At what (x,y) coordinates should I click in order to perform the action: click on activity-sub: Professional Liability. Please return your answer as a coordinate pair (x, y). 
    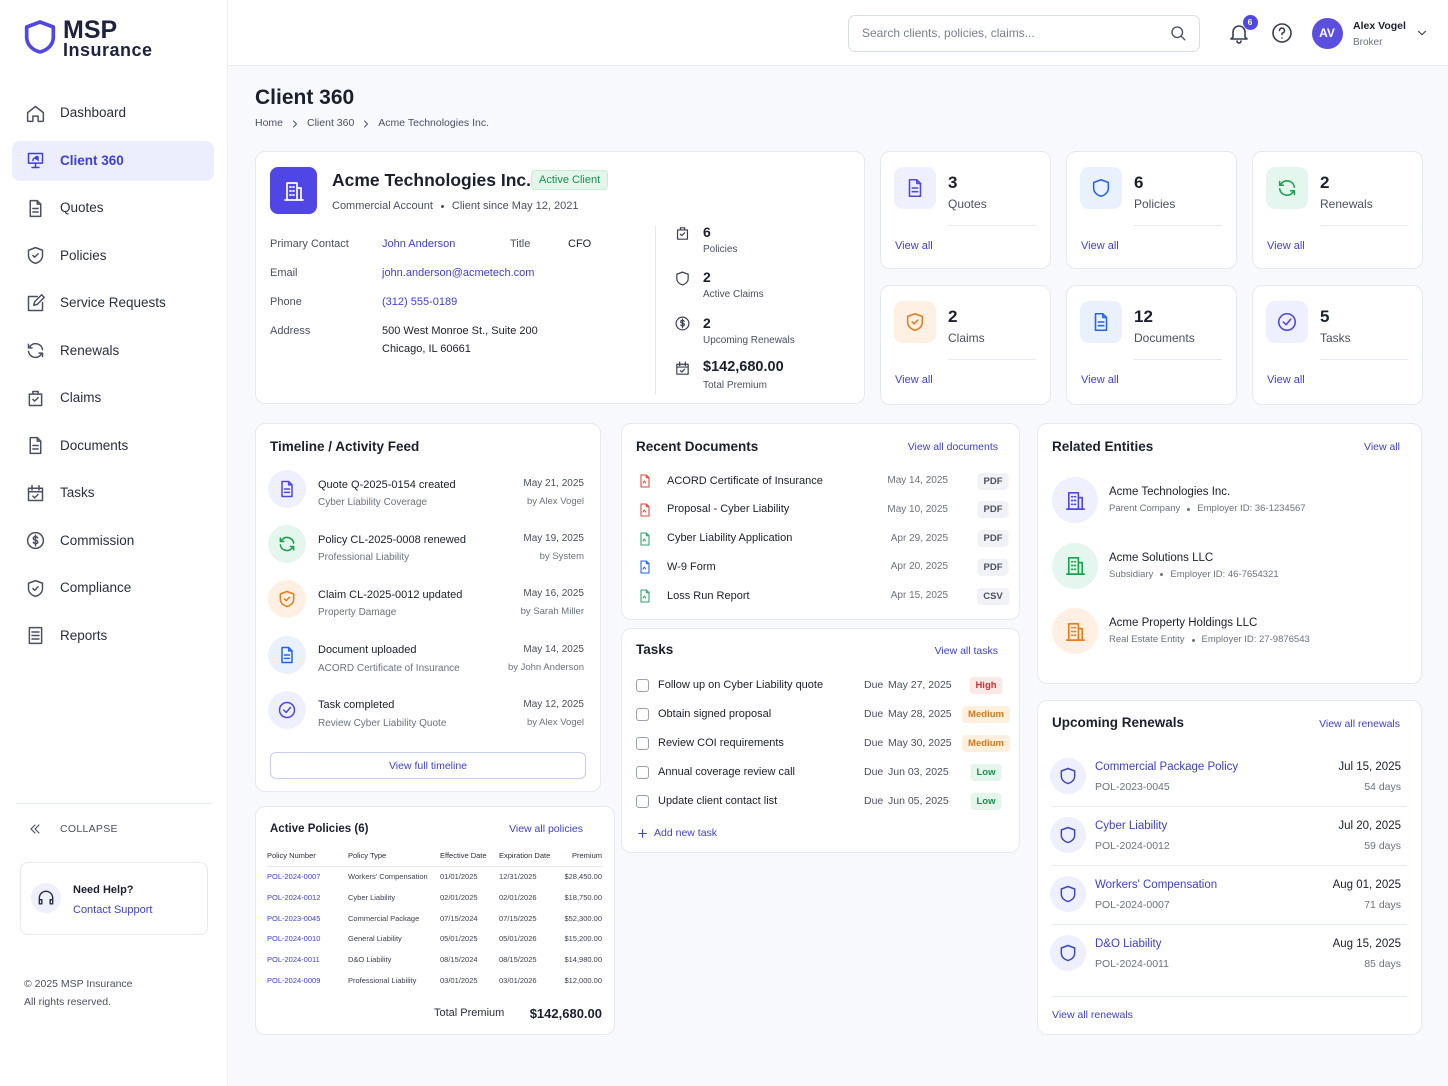
    Looking at the image, I should click on (364, 558).